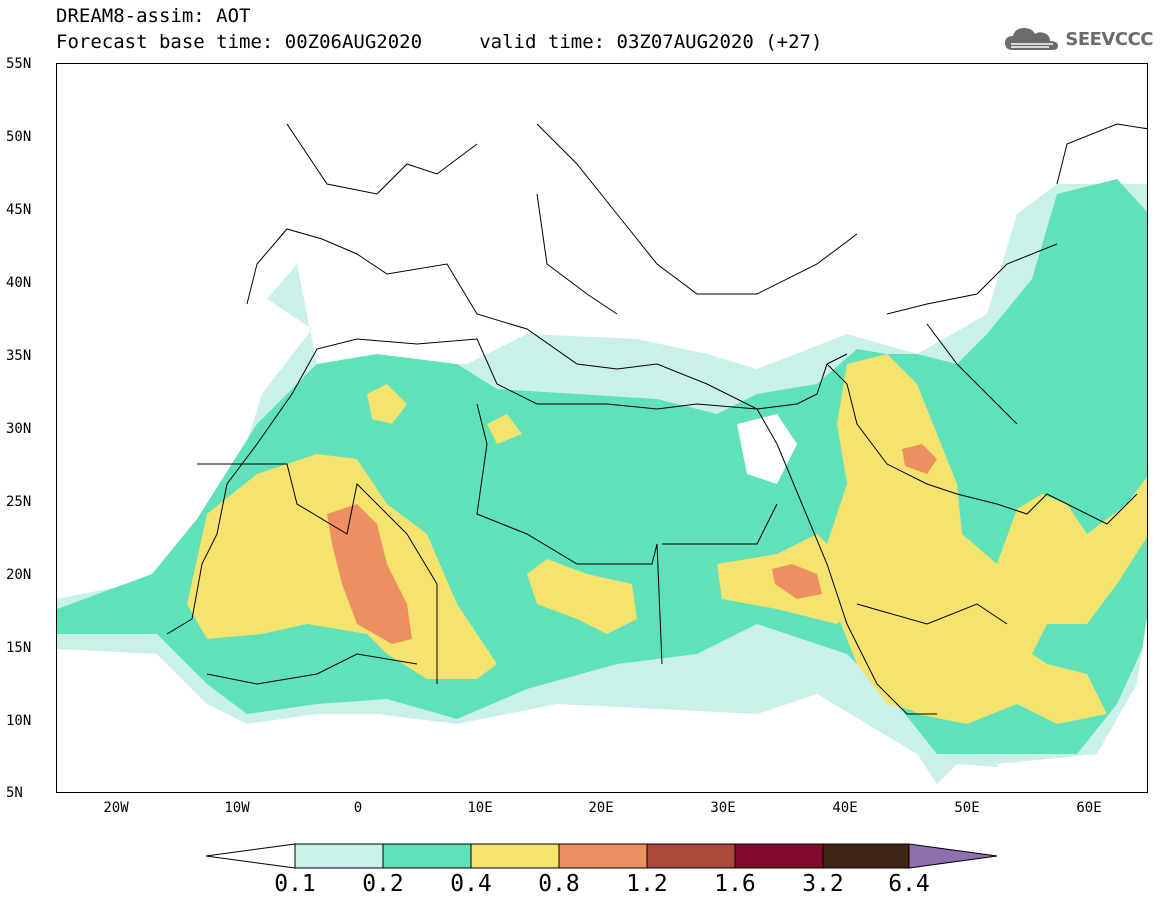 This screenshot has height=905, width=1165. Describe the element at coordinates (19, 648) in the screenshot. I see `lat-label-15n: 15N` at that location.